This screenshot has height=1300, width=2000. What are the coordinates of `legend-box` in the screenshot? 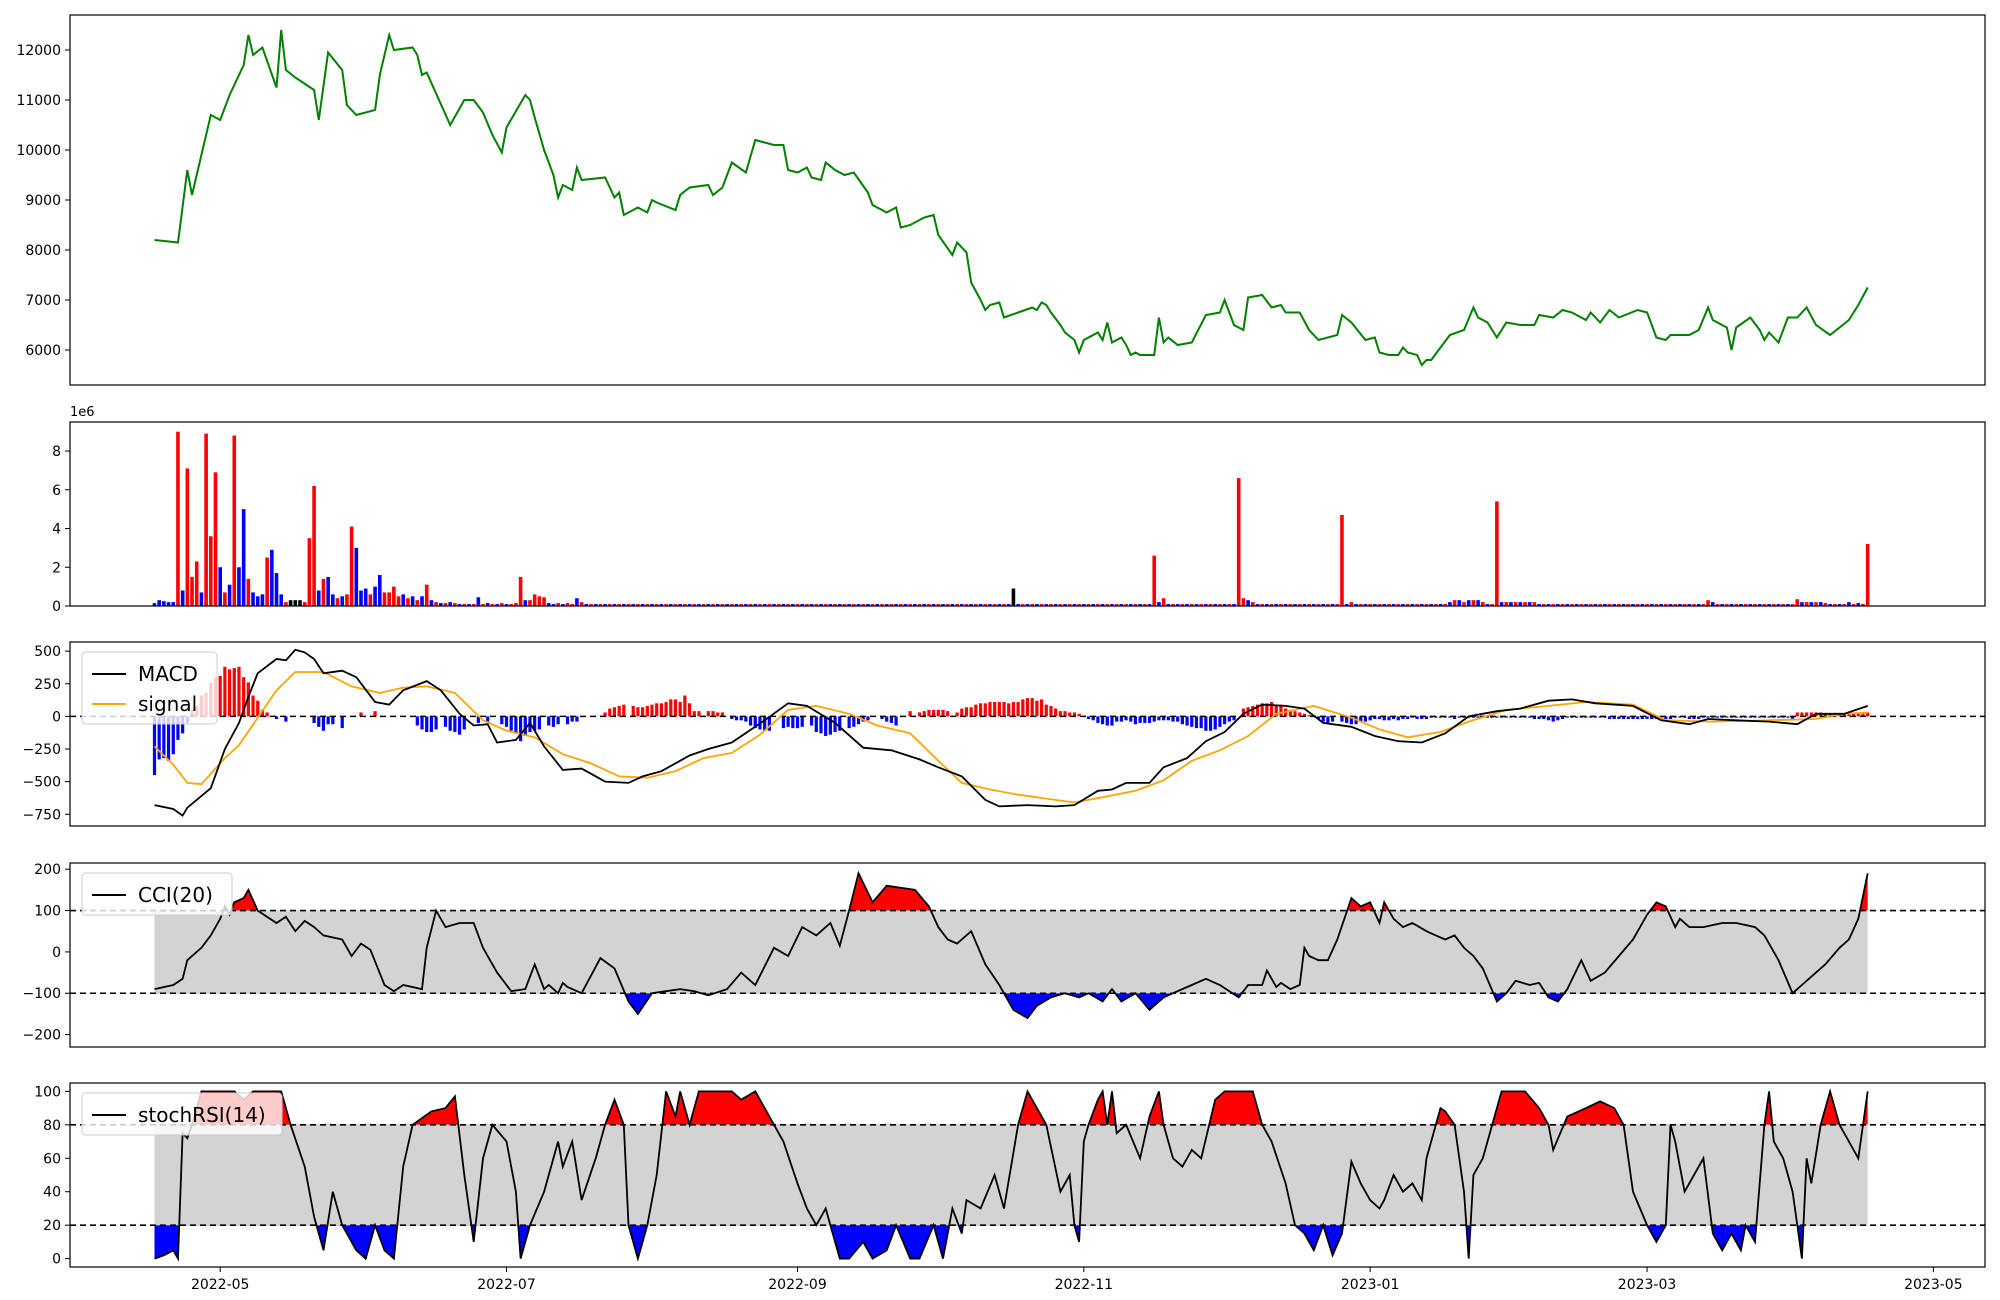 It's located at (149, 688).